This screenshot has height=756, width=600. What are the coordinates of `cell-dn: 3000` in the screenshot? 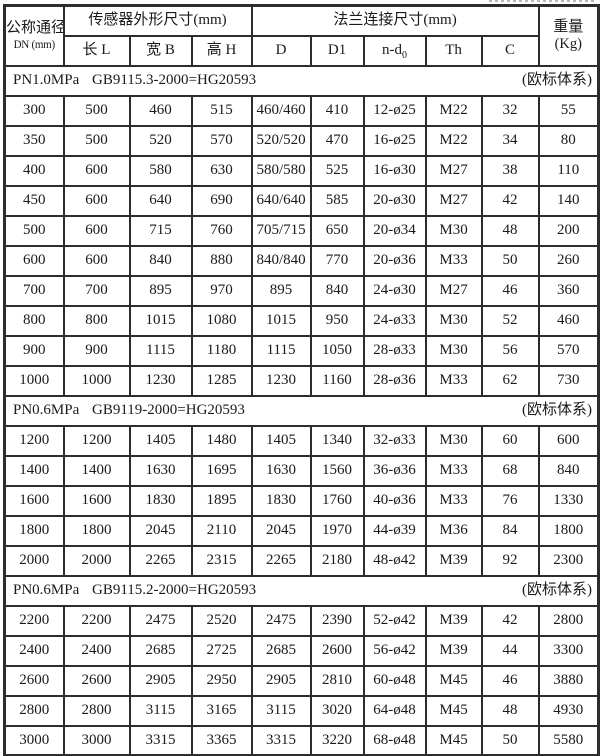 It's located at (34, 740).